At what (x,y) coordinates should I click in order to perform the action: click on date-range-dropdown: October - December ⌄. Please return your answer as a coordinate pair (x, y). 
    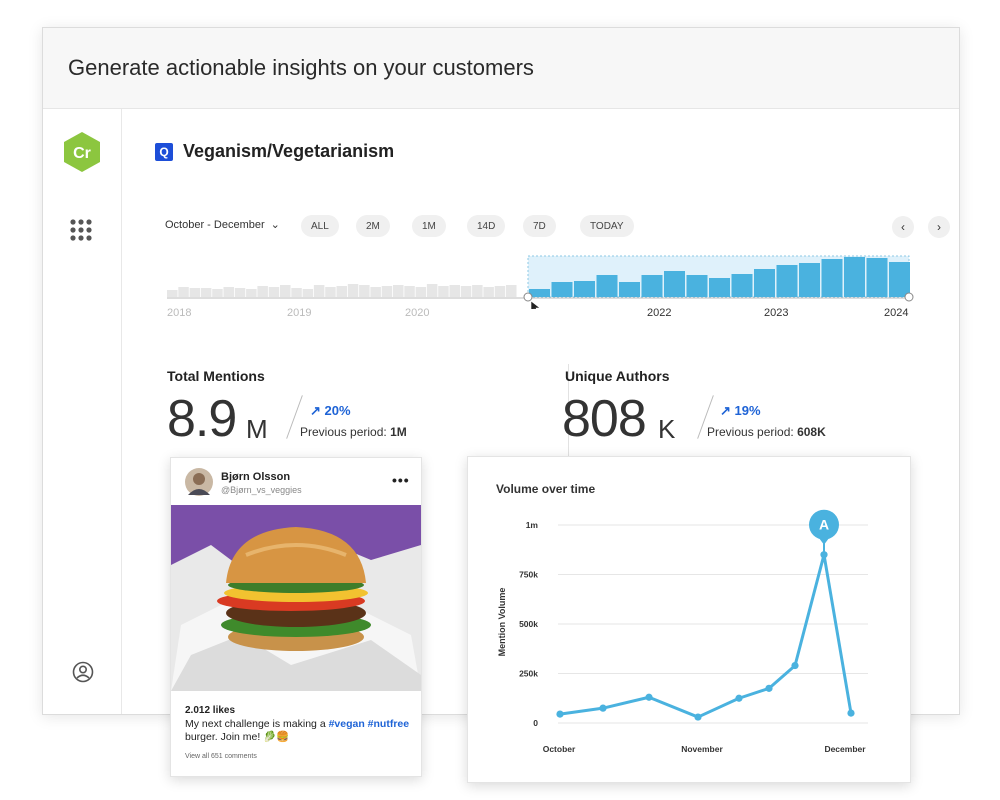
    Looking at the image, I should click on (222, 225).